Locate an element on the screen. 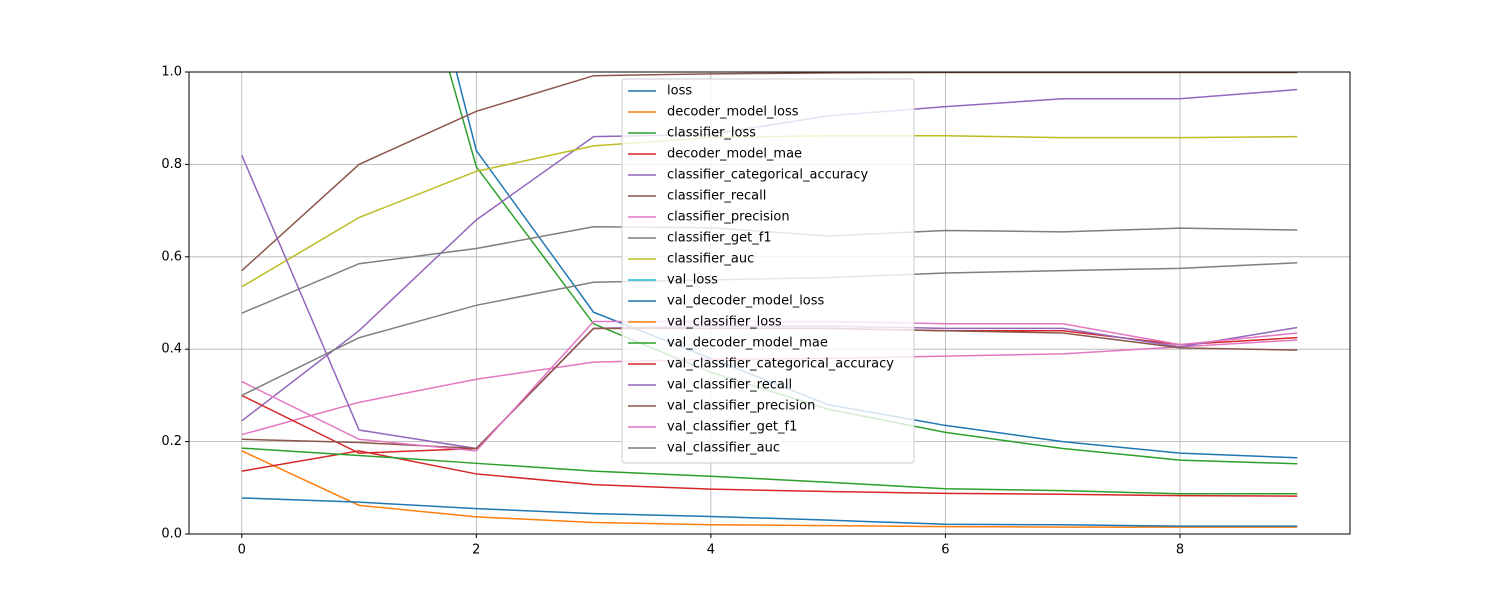  legend-label: loss is located at coordinates (679, 91).